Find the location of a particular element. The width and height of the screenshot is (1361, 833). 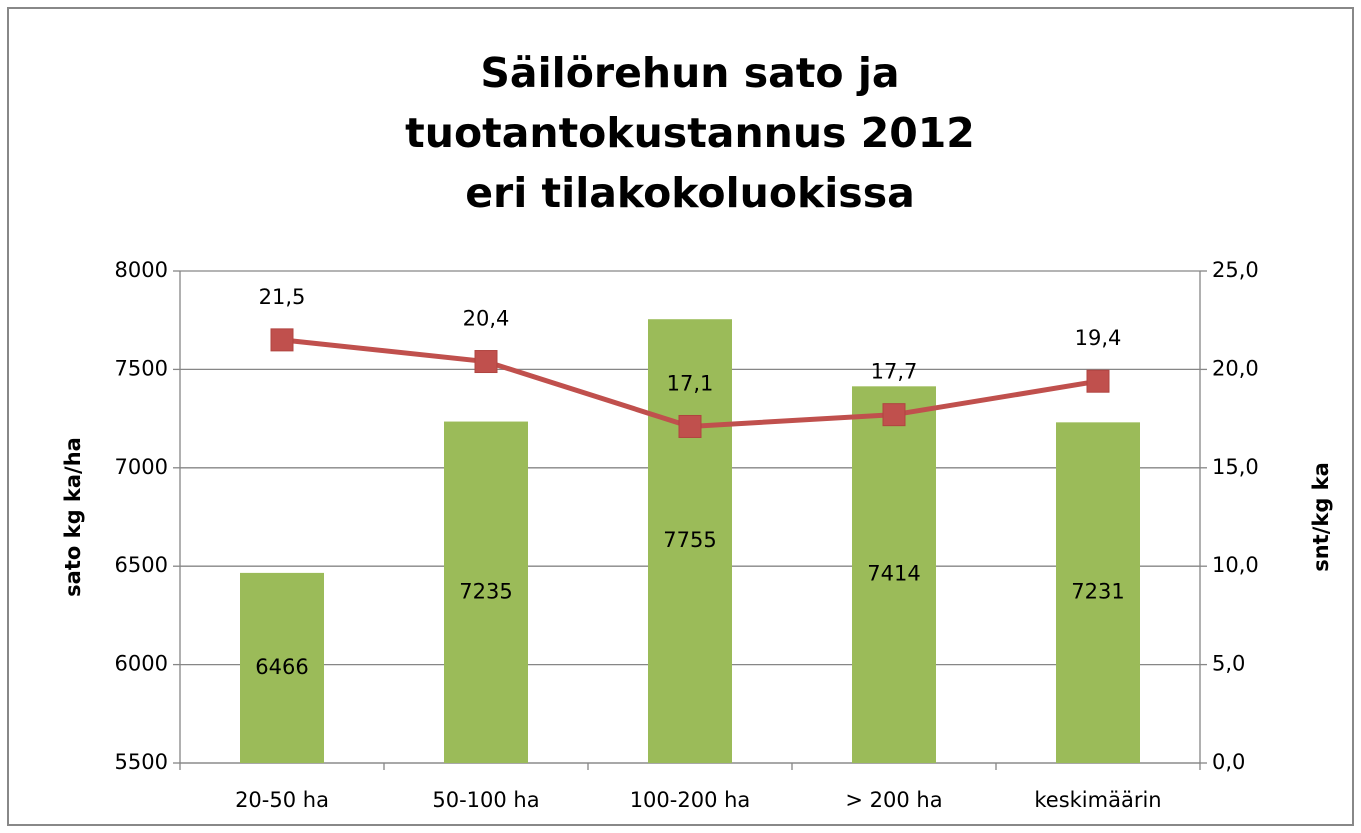

x-tick-label: 100-200 ha is located at coordinates (690, 800).